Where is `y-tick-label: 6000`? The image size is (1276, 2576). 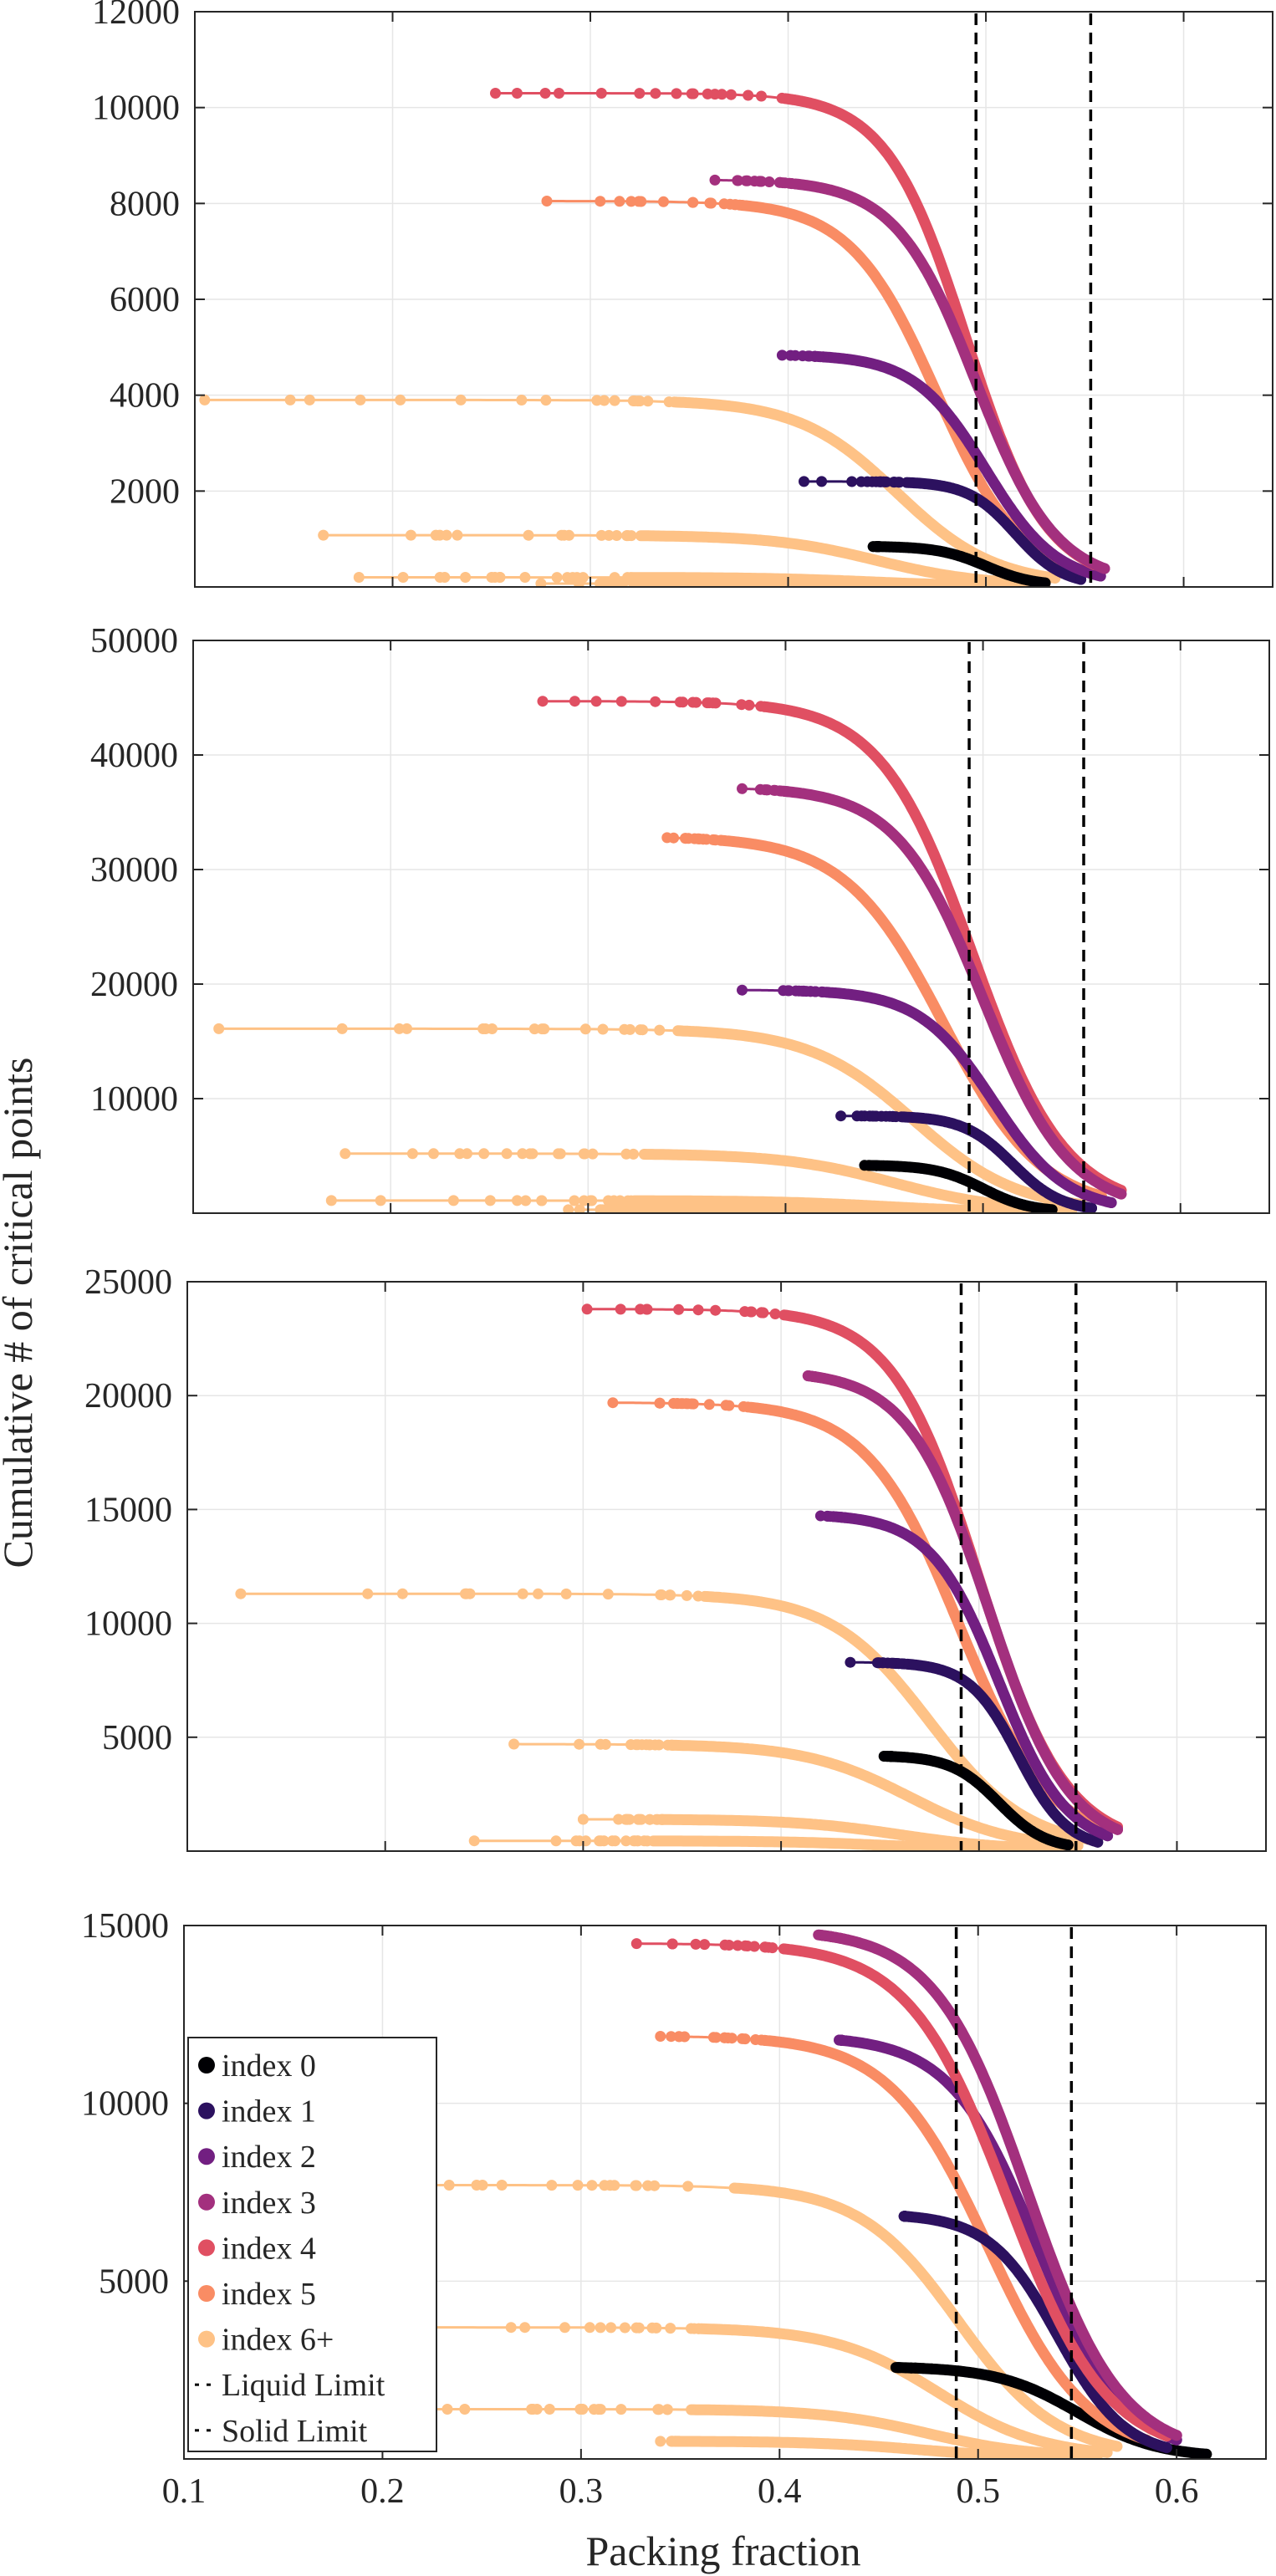 y-tick-label: 6000 is located at coordinates (145, 300).